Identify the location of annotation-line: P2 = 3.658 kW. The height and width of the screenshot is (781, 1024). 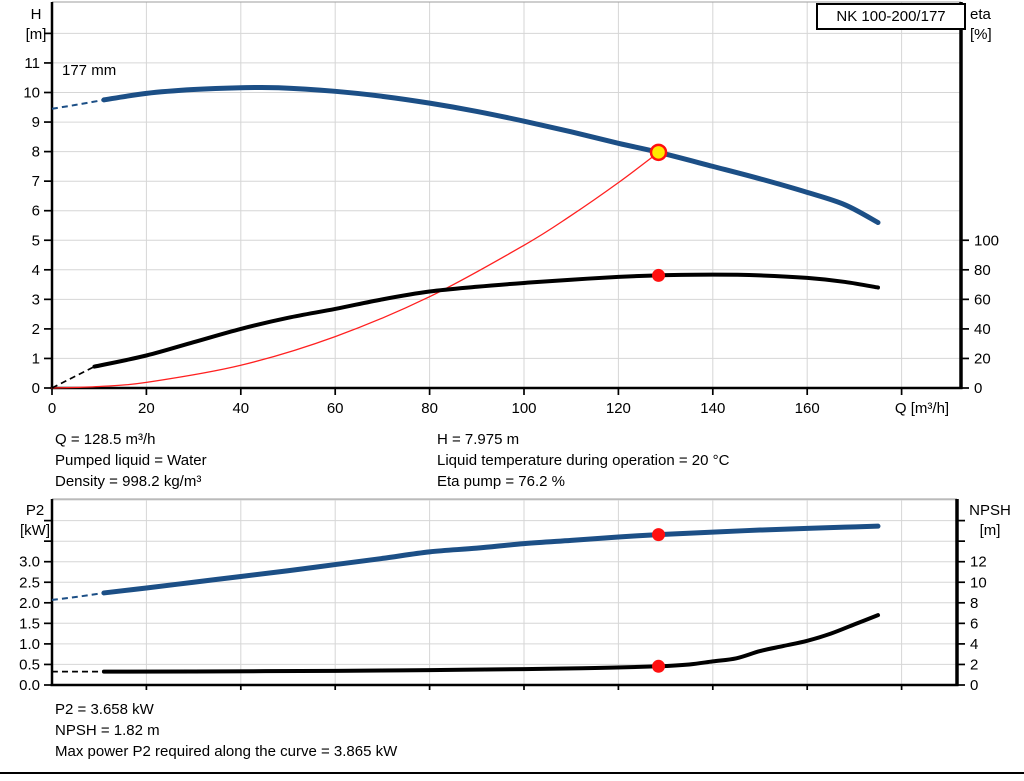
(104, 709).